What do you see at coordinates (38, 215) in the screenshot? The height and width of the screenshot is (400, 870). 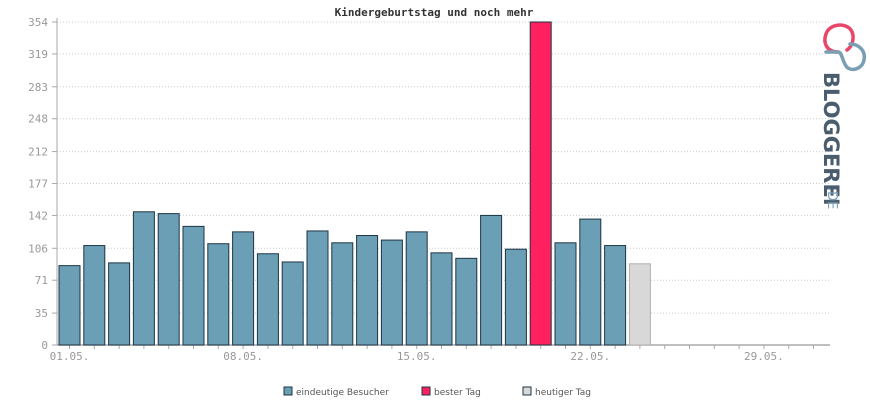 I see `y-tick-label: 142` at bounding box center [38, 215].